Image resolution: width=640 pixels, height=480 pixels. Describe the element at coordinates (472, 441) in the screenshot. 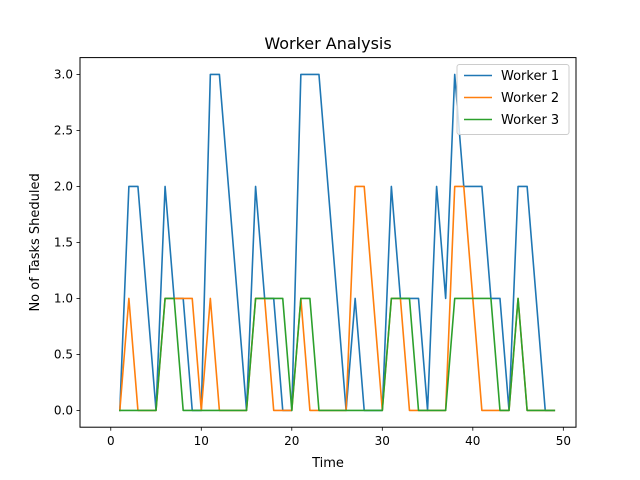

I see `x-tick-label: 40` at that location.